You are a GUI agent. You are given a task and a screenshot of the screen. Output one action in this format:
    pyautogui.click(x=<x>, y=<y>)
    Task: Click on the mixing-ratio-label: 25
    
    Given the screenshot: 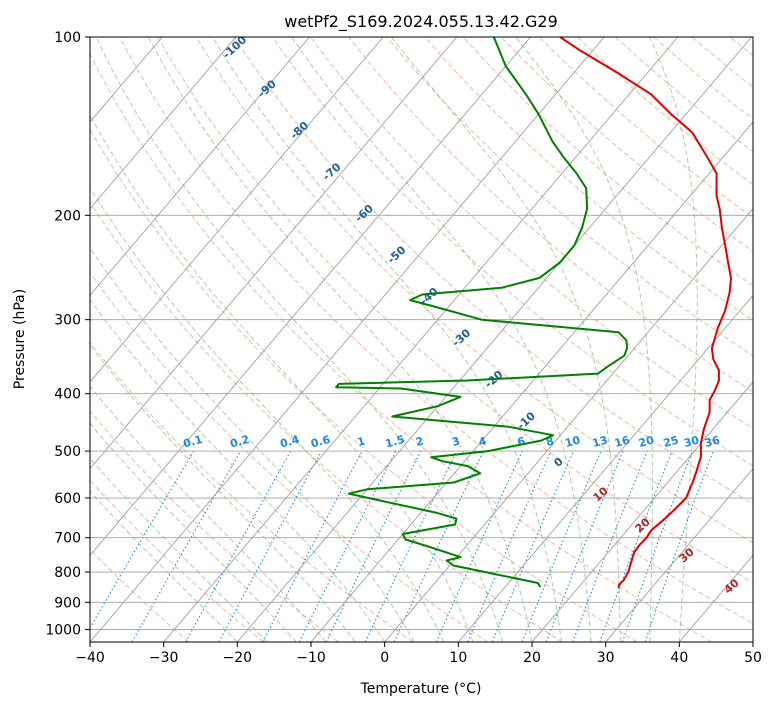 What is the action you would take?
    pyautogui.click(x=671, y=441)
    